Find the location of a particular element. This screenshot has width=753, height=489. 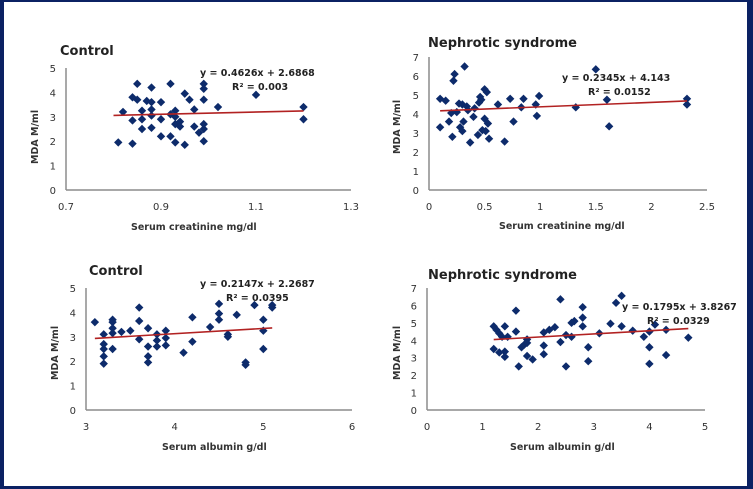

trendline-equation: y = 0.1795x + 3.8267 is located at coordinates (679, 307).